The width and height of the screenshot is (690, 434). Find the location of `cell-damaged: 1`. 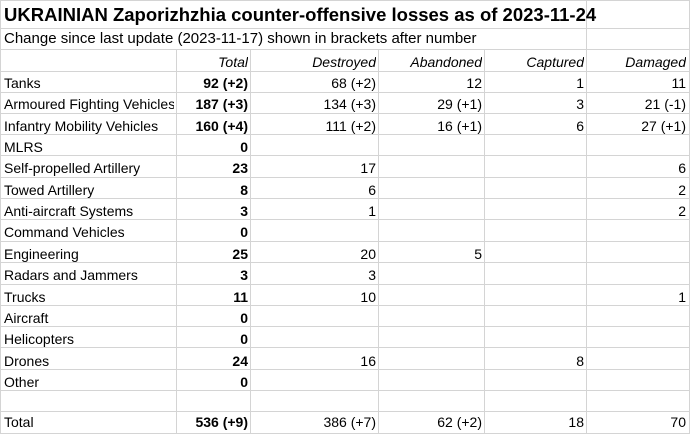

cell-damaged: 1 is located at coordinates (682, 297).